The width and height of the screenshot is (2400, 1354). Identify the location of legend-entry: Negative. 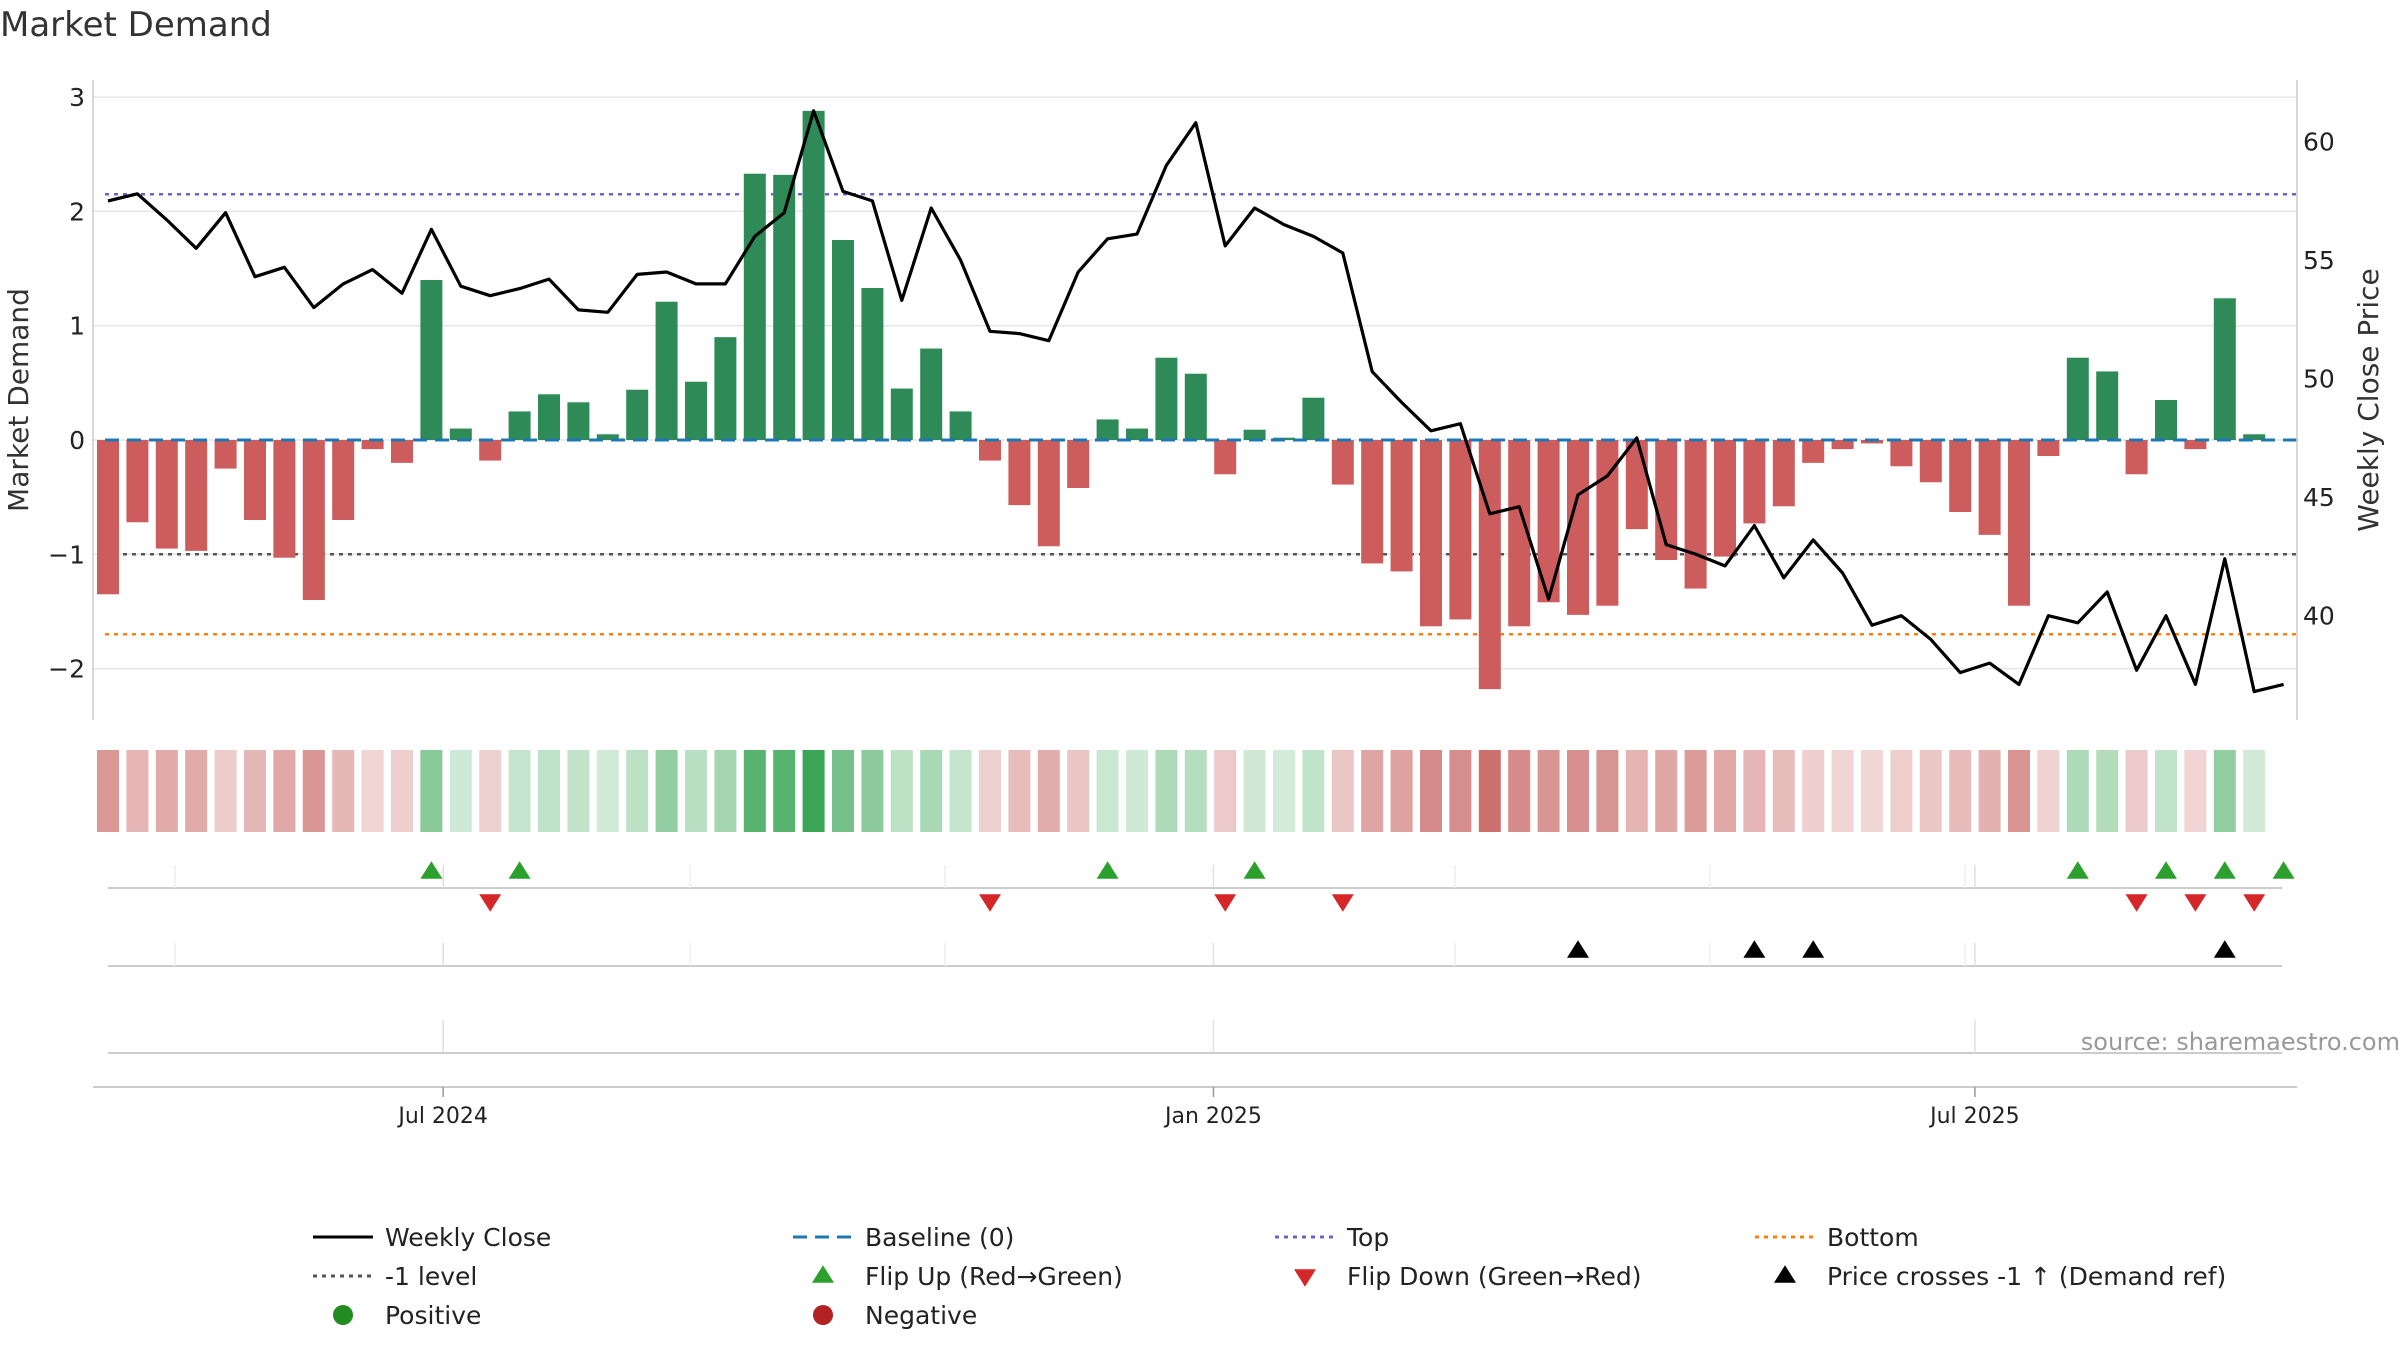
(895, 1315).